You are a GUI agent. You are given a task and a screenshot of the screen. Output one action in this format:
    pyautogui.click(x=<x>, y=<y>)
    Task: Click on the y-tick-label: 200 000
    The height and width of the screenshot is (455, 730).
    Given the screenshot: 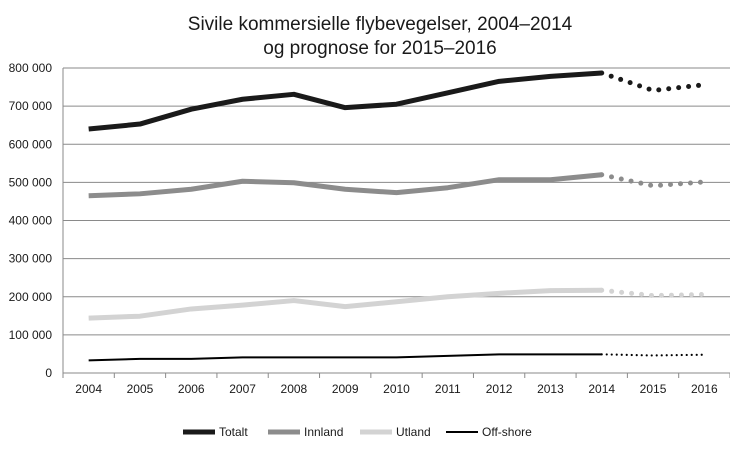 What is the action you would take?
    pyautogui.click(x=31, y=297)
    